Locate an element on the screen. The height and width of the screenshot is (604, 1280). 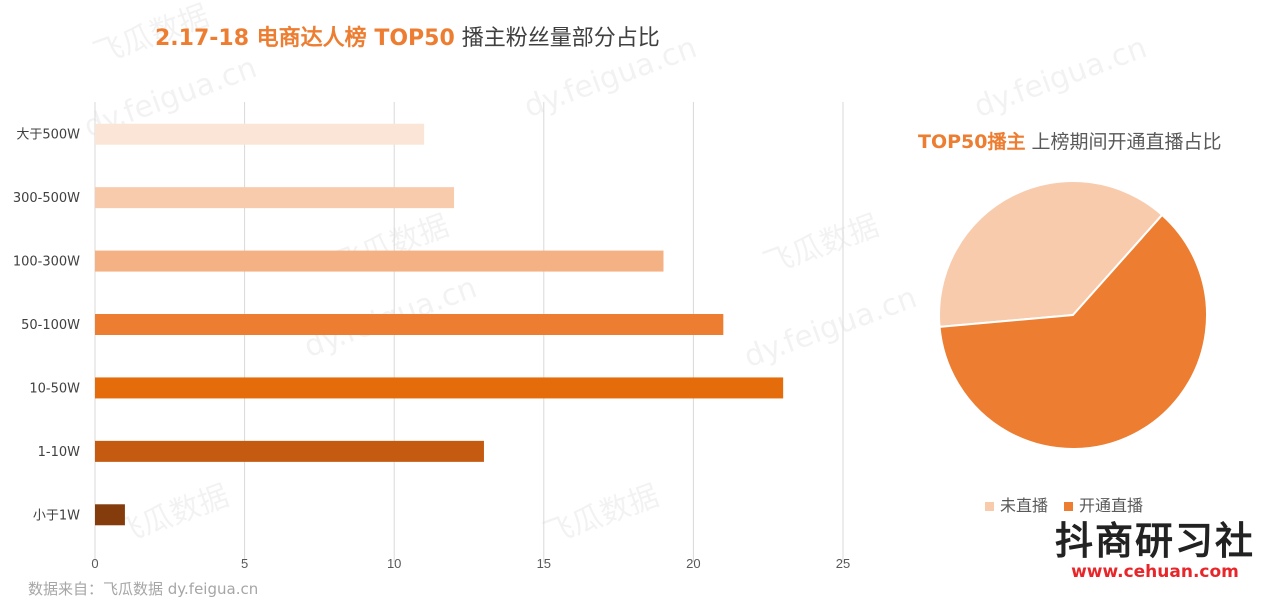
x-tick-label: 0 is located at coordinates (94, 563).